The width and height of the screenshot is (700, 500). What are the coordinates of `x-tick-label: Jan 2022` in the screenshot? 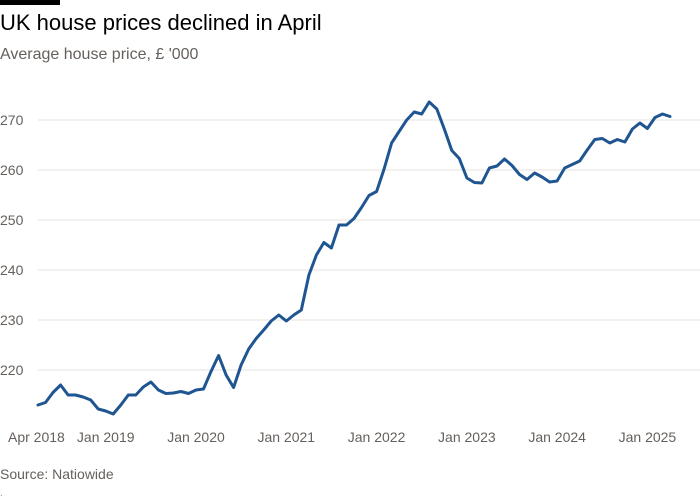 It's located at (377, 437).